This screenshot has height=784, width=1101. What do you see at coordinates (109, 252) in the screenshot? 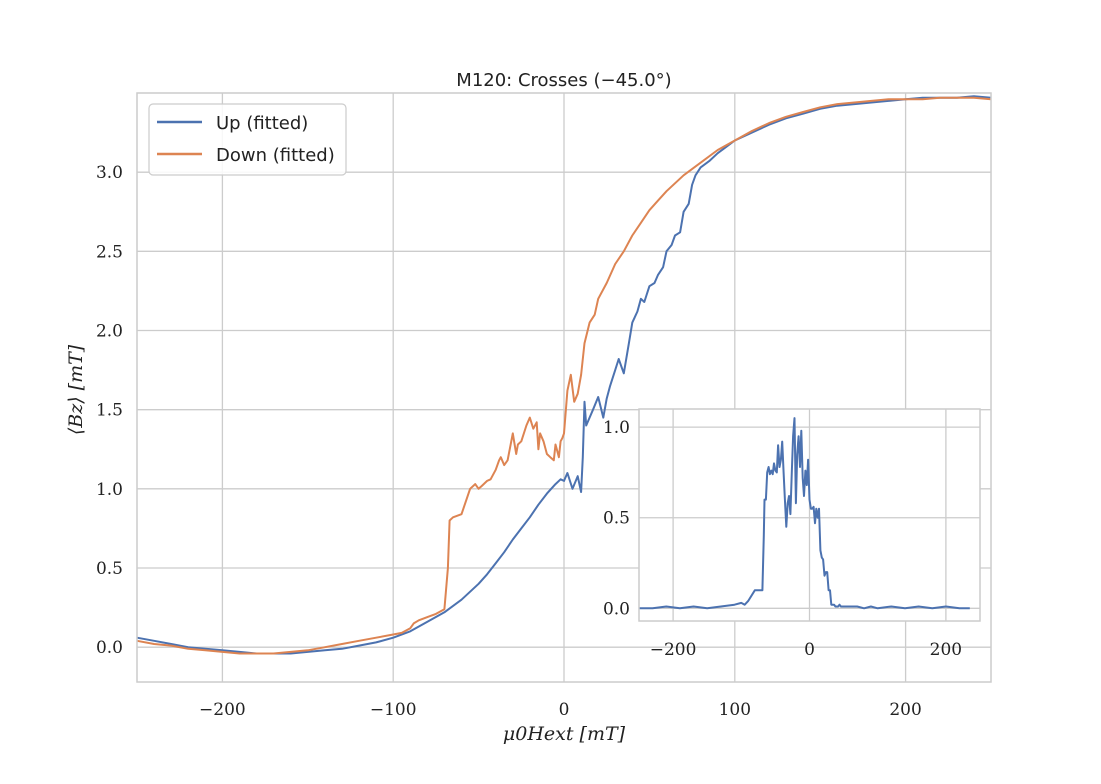
I see `main-y-tick-label: 2.5` at bounding box center [109, 252].